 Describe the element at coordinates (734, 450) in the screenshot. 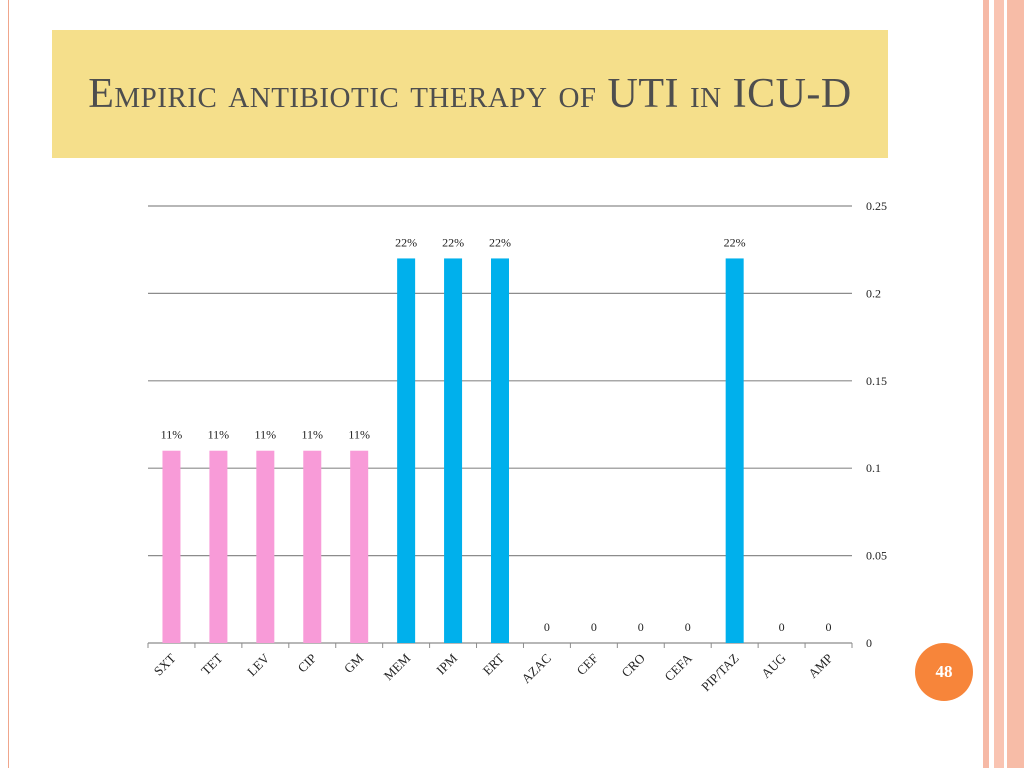

I see `bar-pip-taz` at that location.